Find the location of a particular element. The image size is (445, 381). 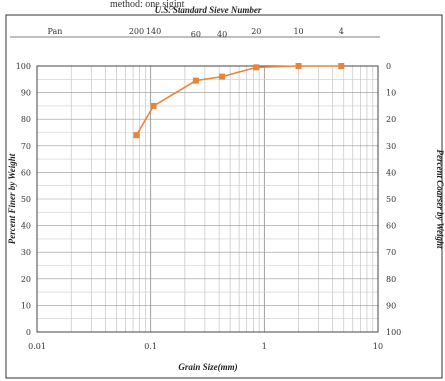

y-axis-ticks: 0 10 20 30 40 50 60 70 80 90 100 is located at coordinates (23, 199).